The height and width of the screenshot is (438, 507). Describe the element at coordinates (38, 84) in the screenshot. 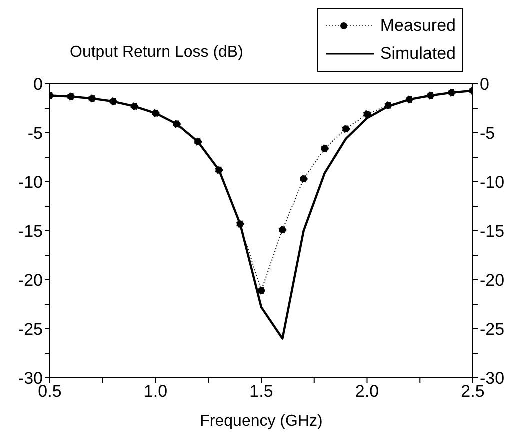

I see `y-tick-label: 0` at that location.